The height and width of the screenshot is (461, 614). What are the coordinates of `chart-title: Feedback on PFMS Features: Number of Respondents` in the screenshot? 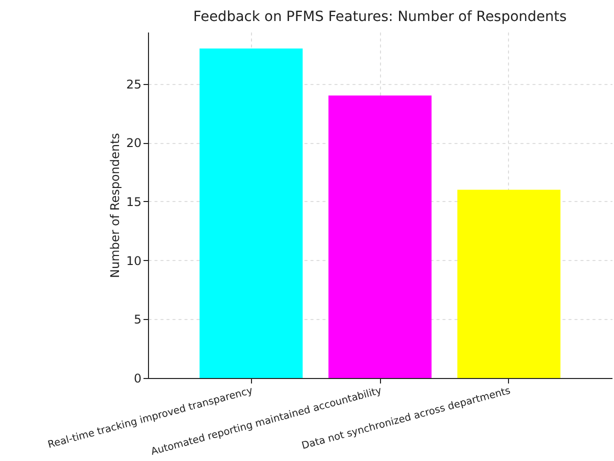 It's located at (380, 17).